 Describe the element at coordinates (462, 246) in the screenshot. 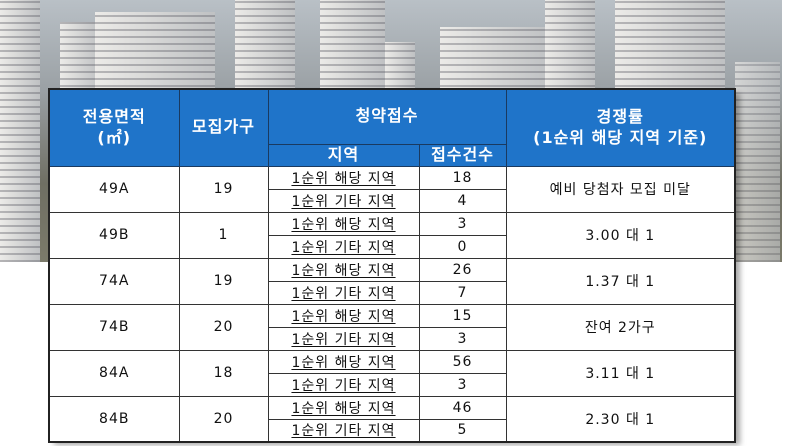

I see `count-cell: 0` at that location.